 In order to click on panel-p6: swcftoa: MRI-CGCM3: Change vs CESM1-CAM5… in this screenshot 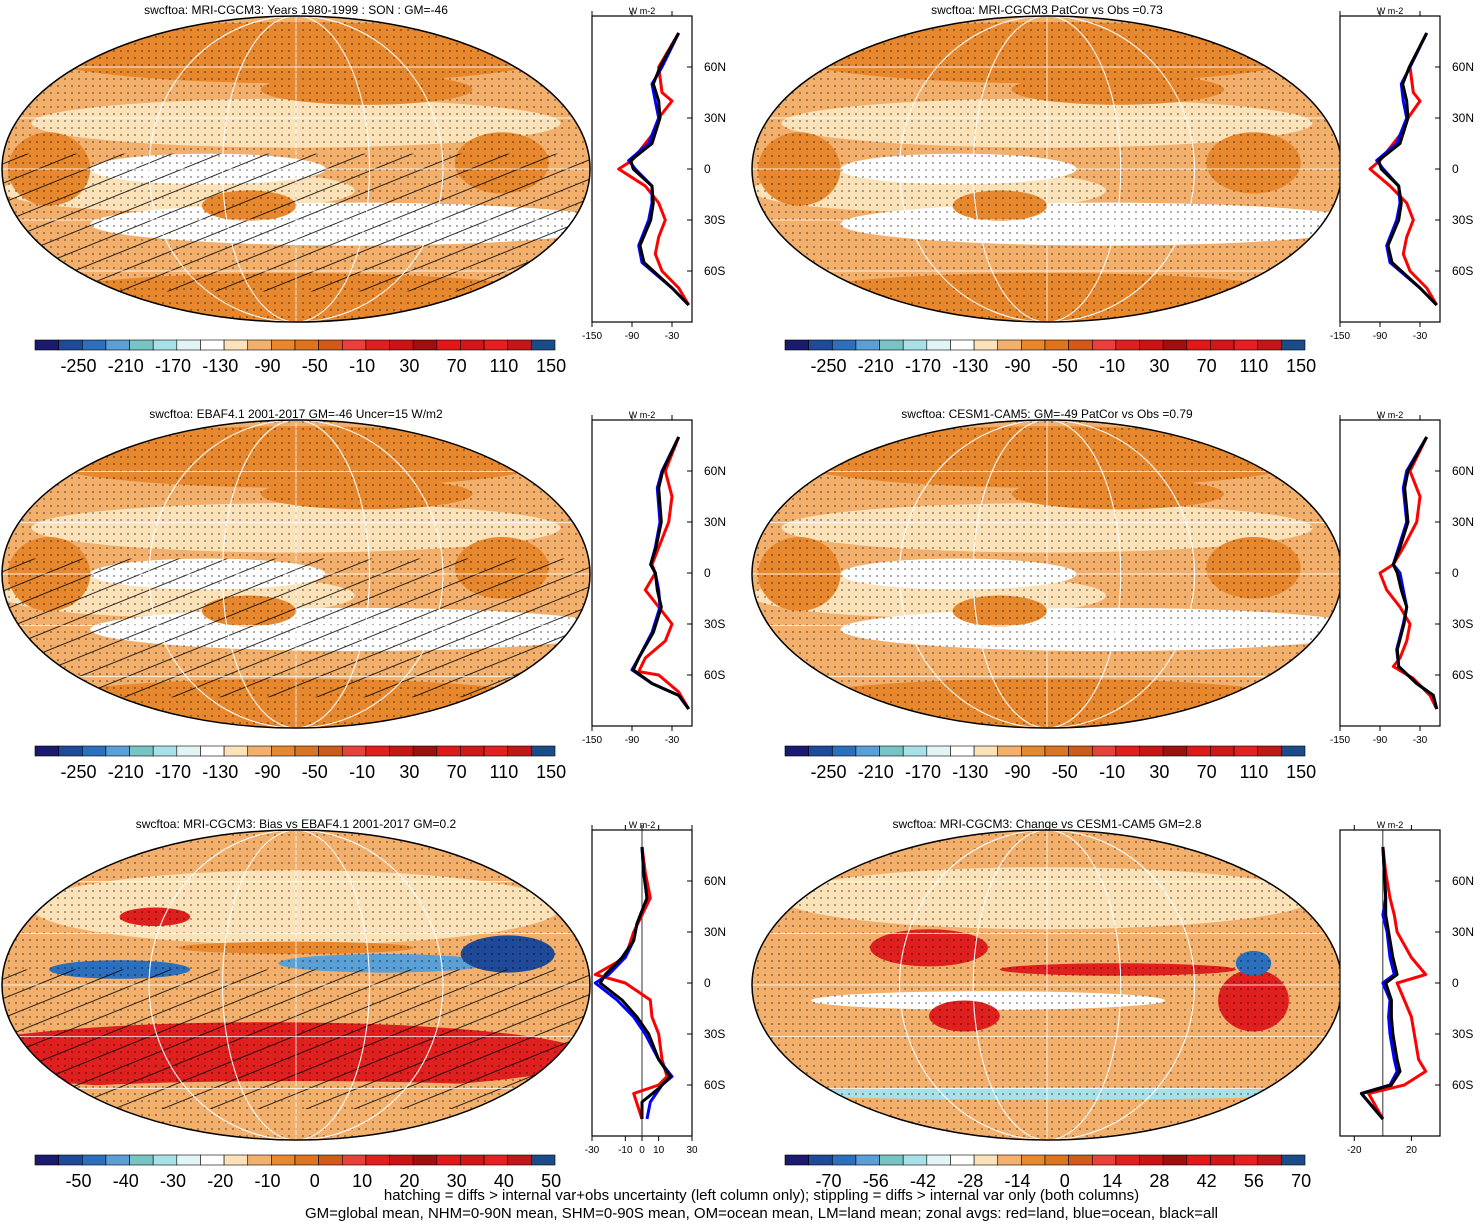, I will do `click(1112, 1002)`.